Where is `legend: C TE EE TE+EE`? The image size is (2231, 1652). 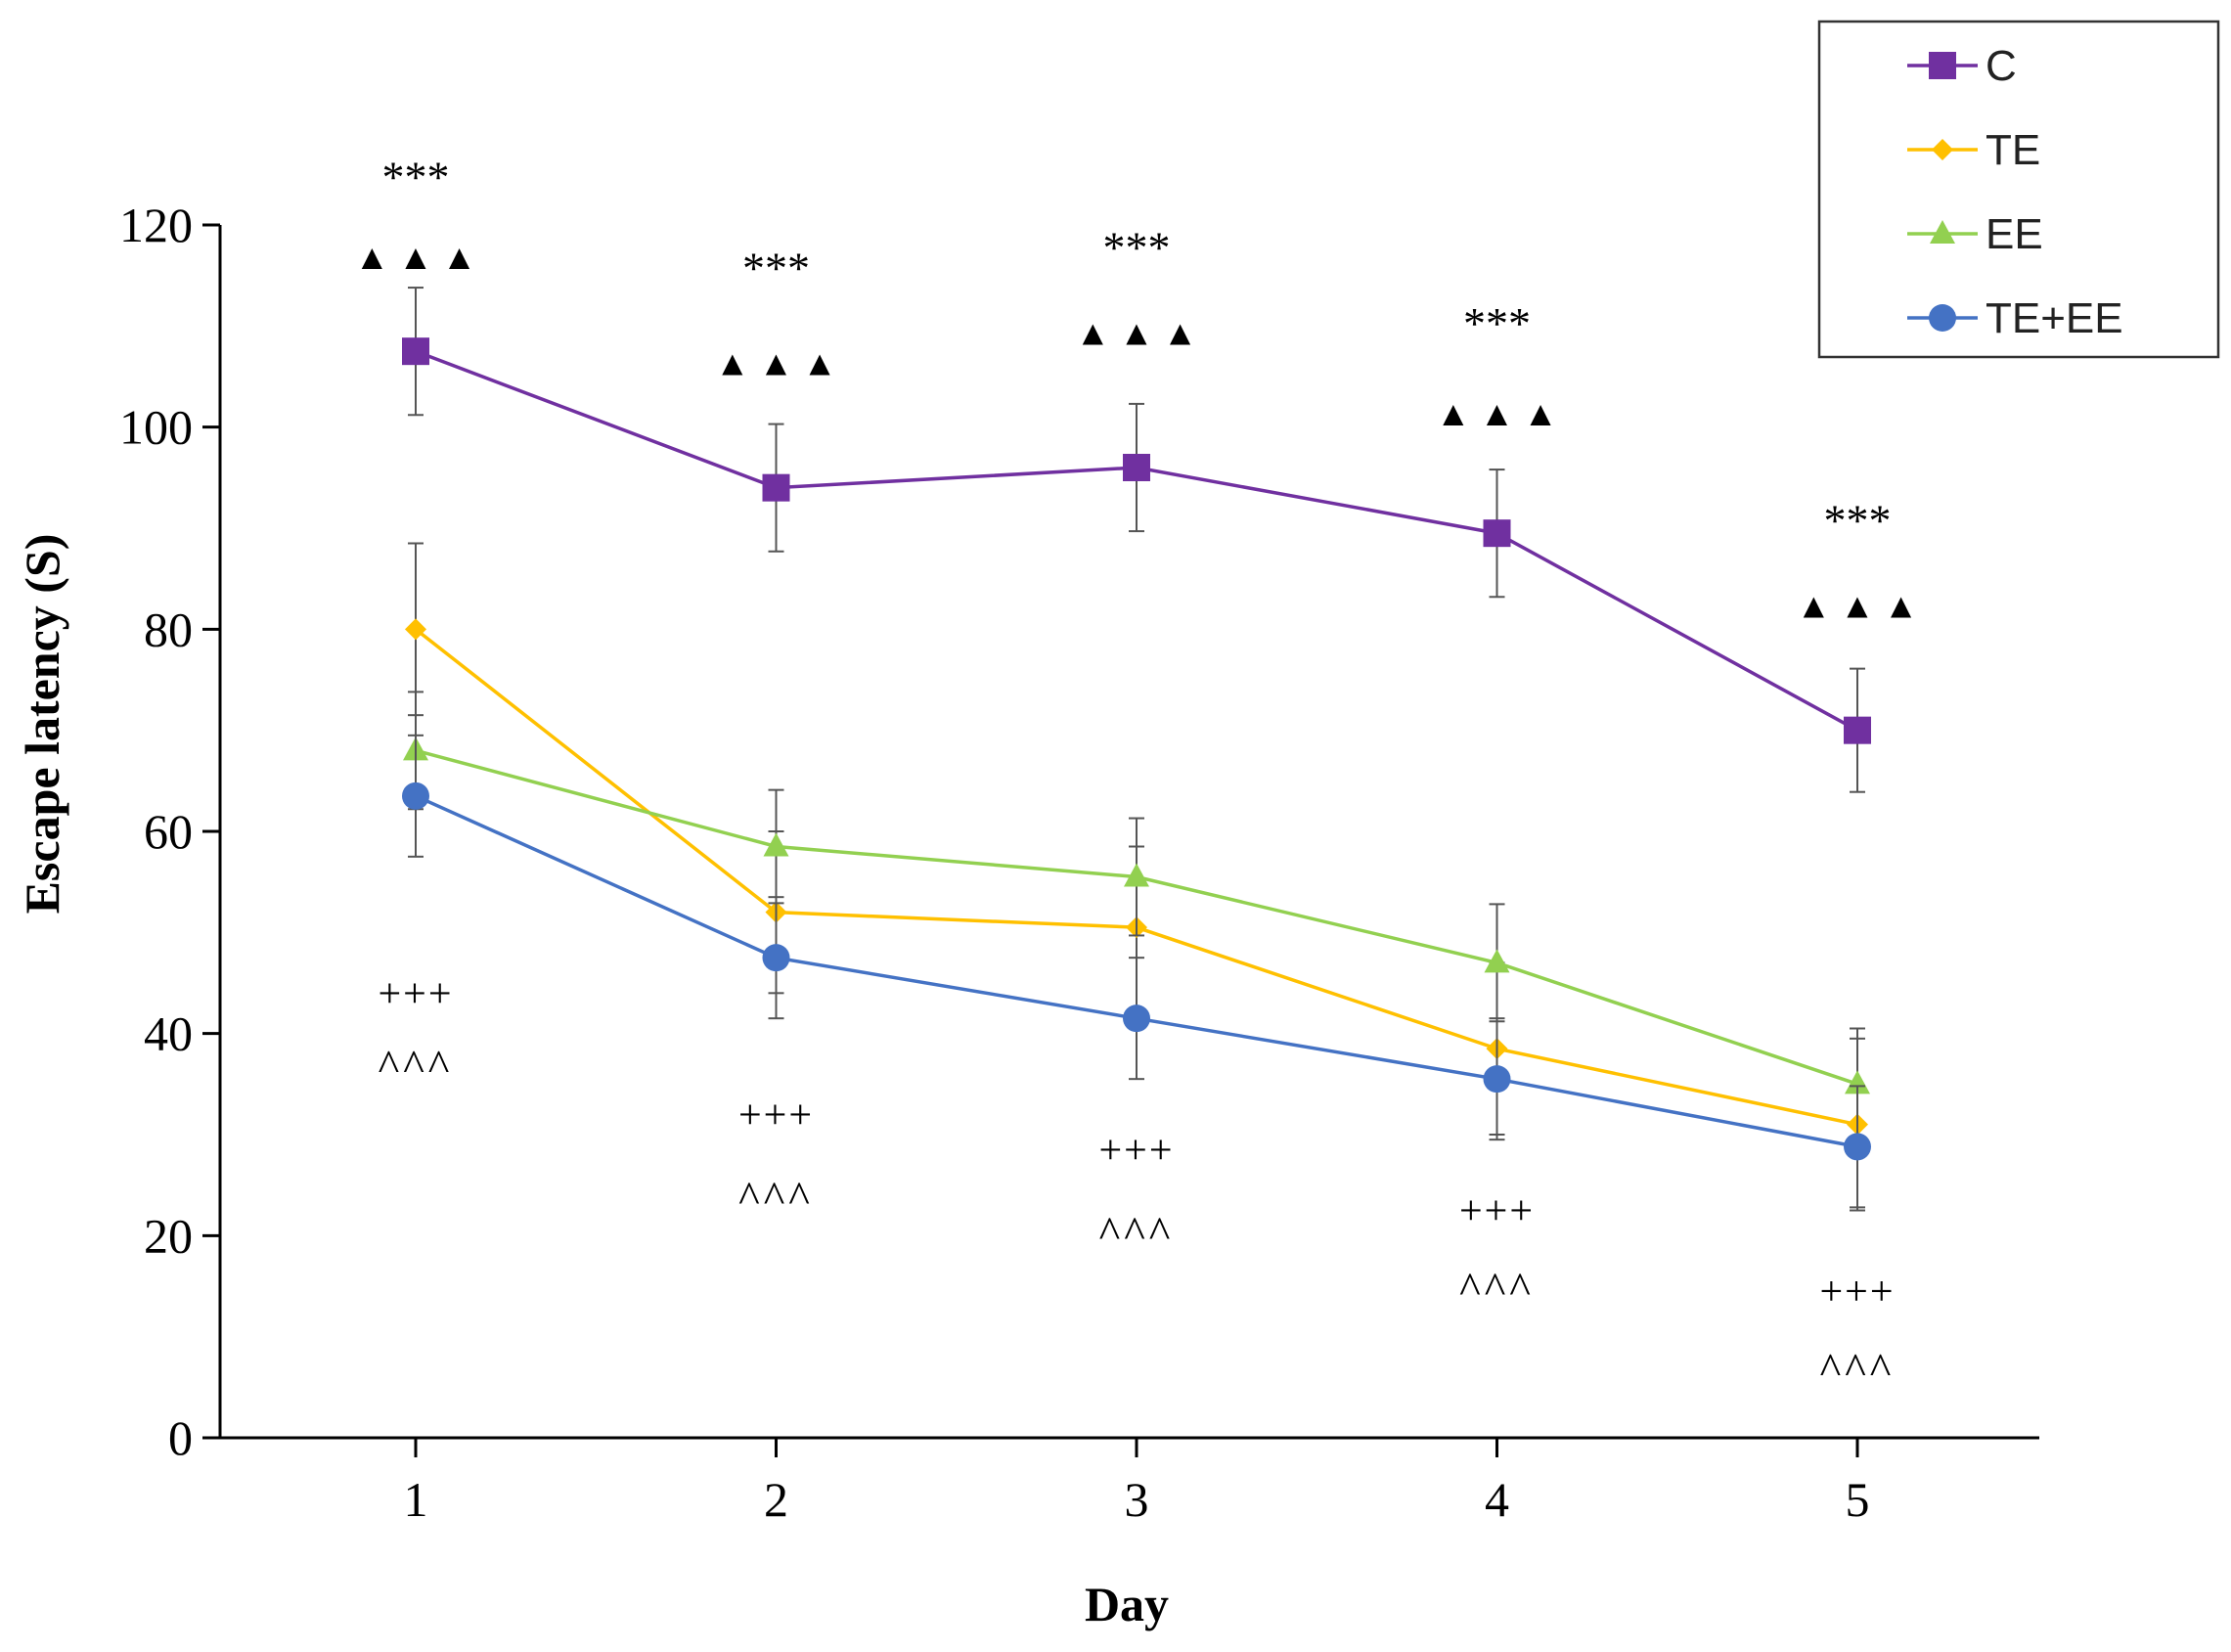
legend: C TE EE TE+EE is located at coordinates (2018, 190).